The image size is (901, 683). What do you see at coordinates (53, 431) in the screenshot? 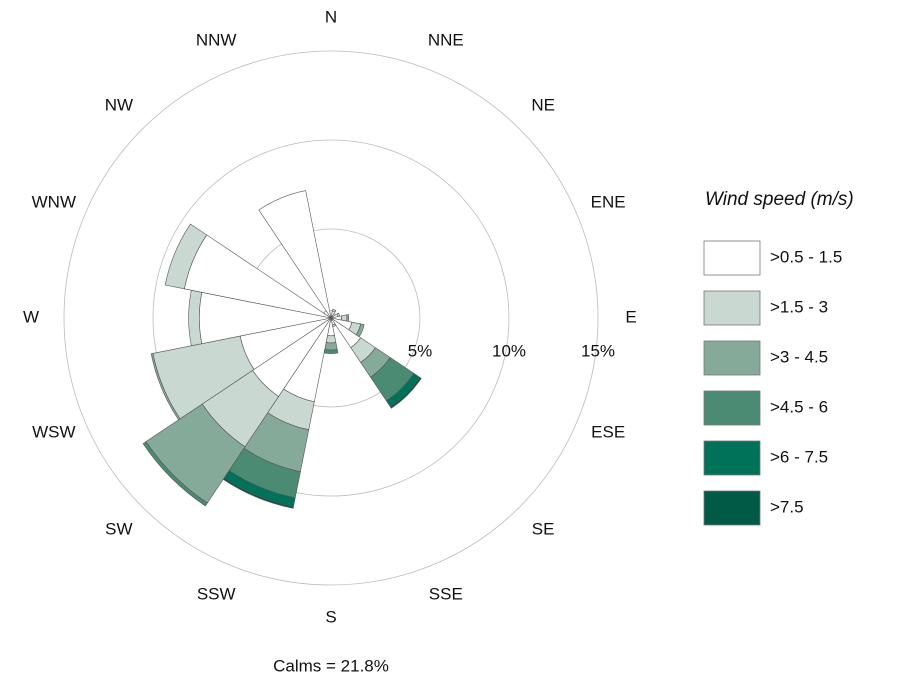
I see `direction-label: WSW` at bounding box center [53, 431].